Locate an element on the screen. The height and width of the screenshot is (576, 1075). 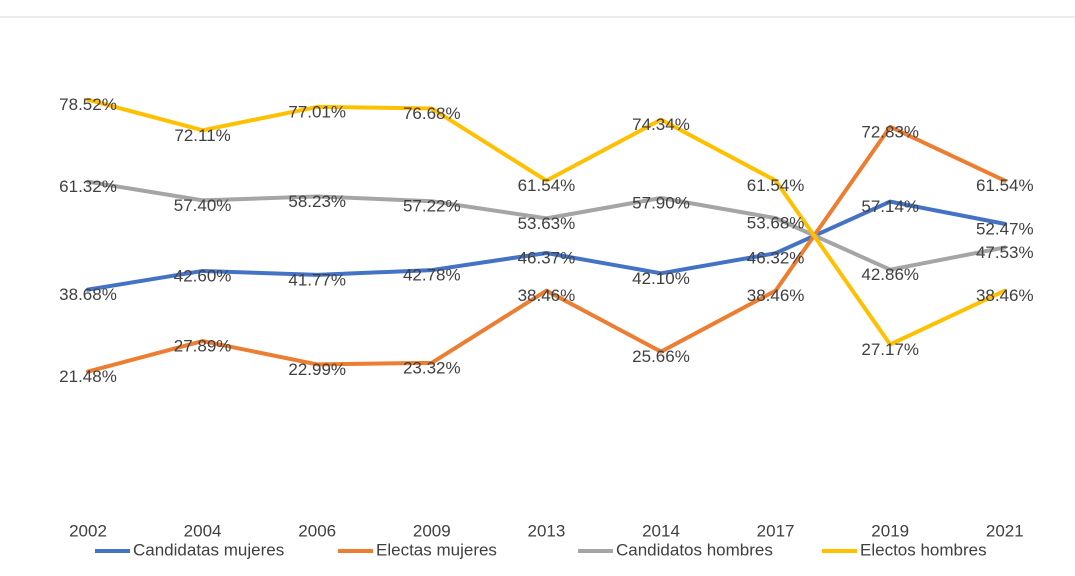
data-label: 38.68% is located at coordinates (88, 294).